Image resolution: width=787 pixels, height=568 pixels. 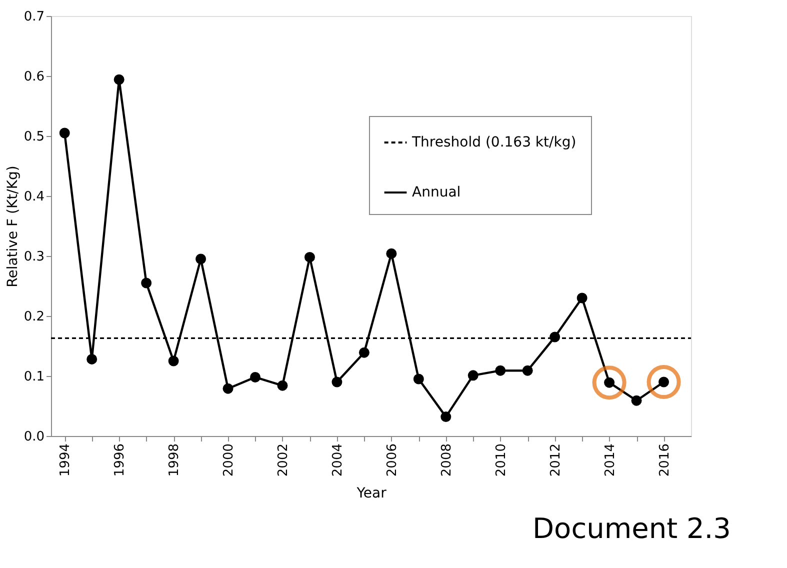 I want to click on y-tick-label: 0.0, so click(x=34, y=437).